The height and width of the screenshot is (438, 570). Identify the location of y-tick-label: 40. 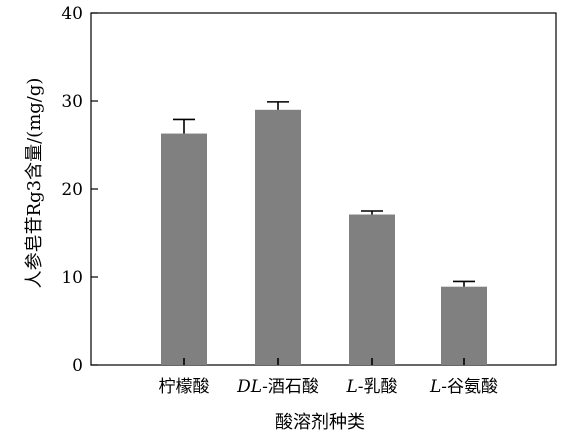
(72, 14).